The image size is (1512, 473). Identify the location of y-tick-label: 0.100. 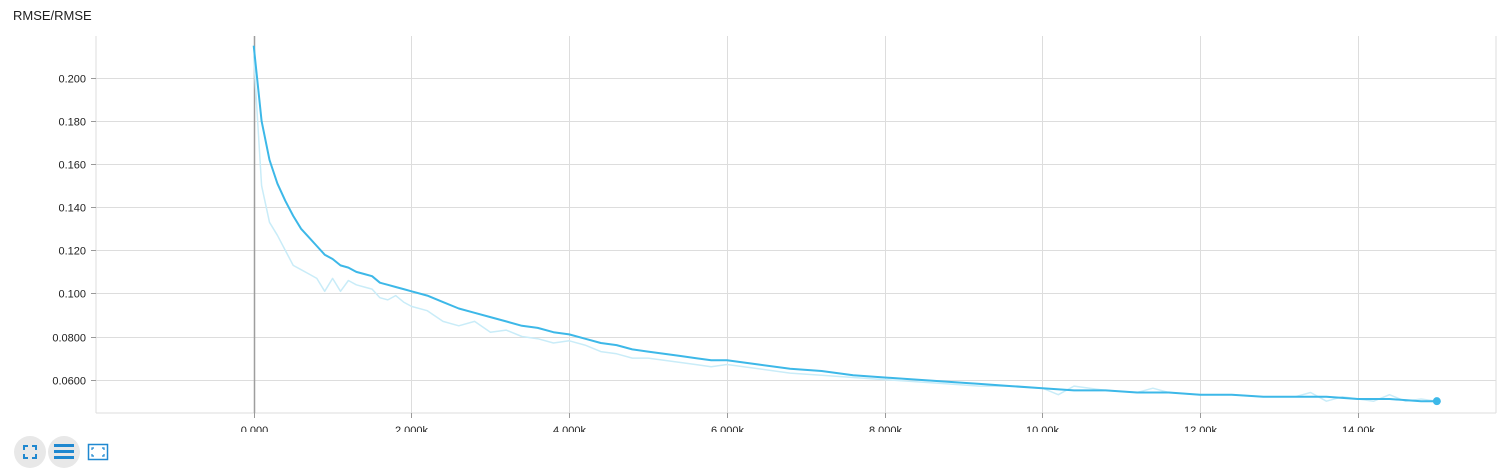
(72, 295).